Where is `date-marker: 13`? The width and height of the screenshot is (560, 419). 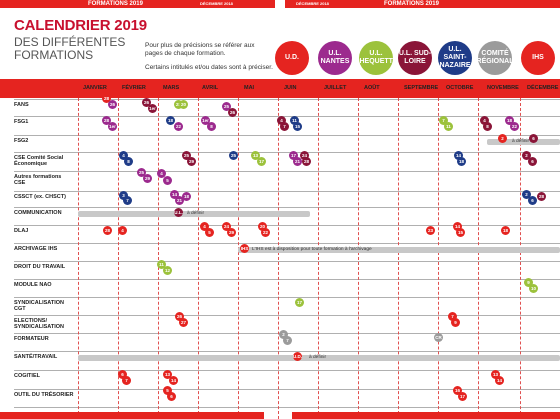
date-marker: 13 is located at coordinates (167, 374).